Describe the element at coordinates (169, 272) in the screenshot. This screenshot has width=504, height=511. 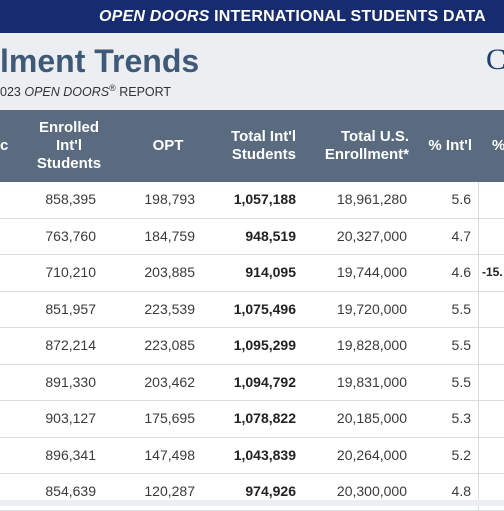
I see `cell-opt: 203,885` at that location.